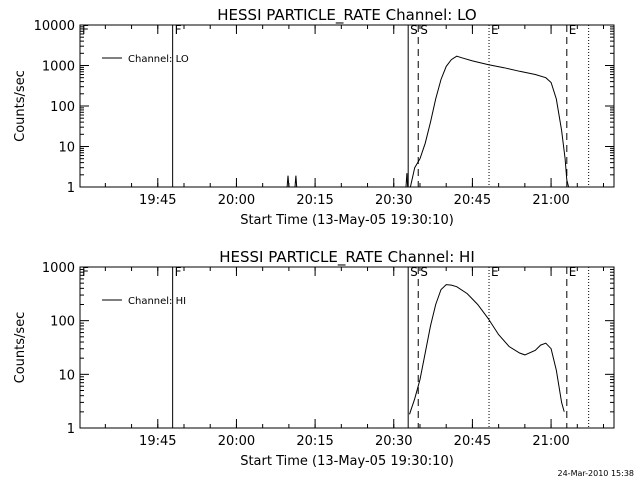  I want to click on panel2-x-tick-label: 20:15, so click(314, 441).